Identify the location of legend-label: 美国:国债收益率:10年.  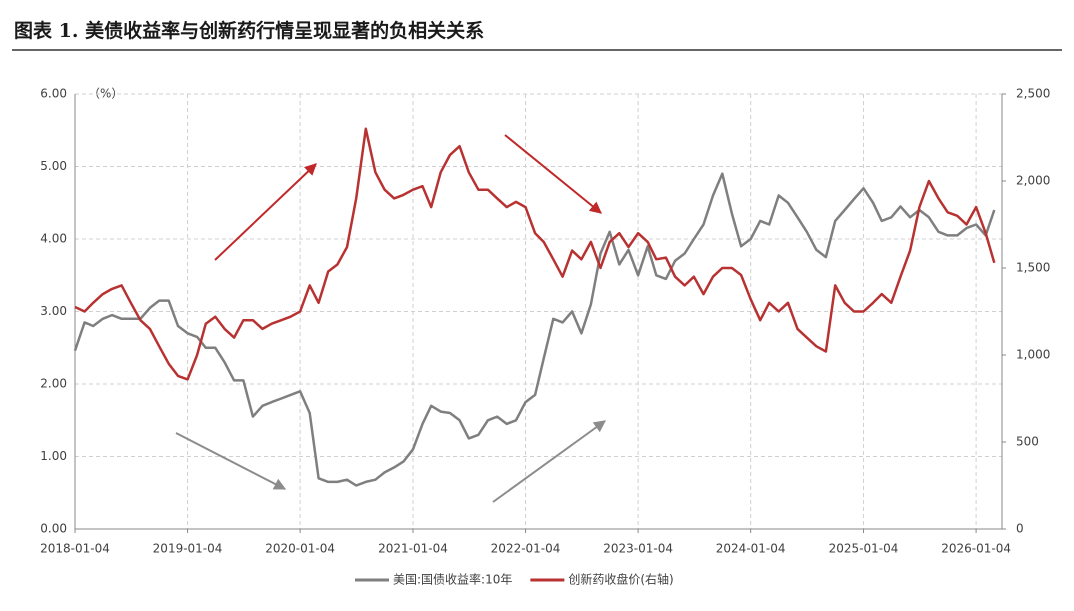
(452, 579).